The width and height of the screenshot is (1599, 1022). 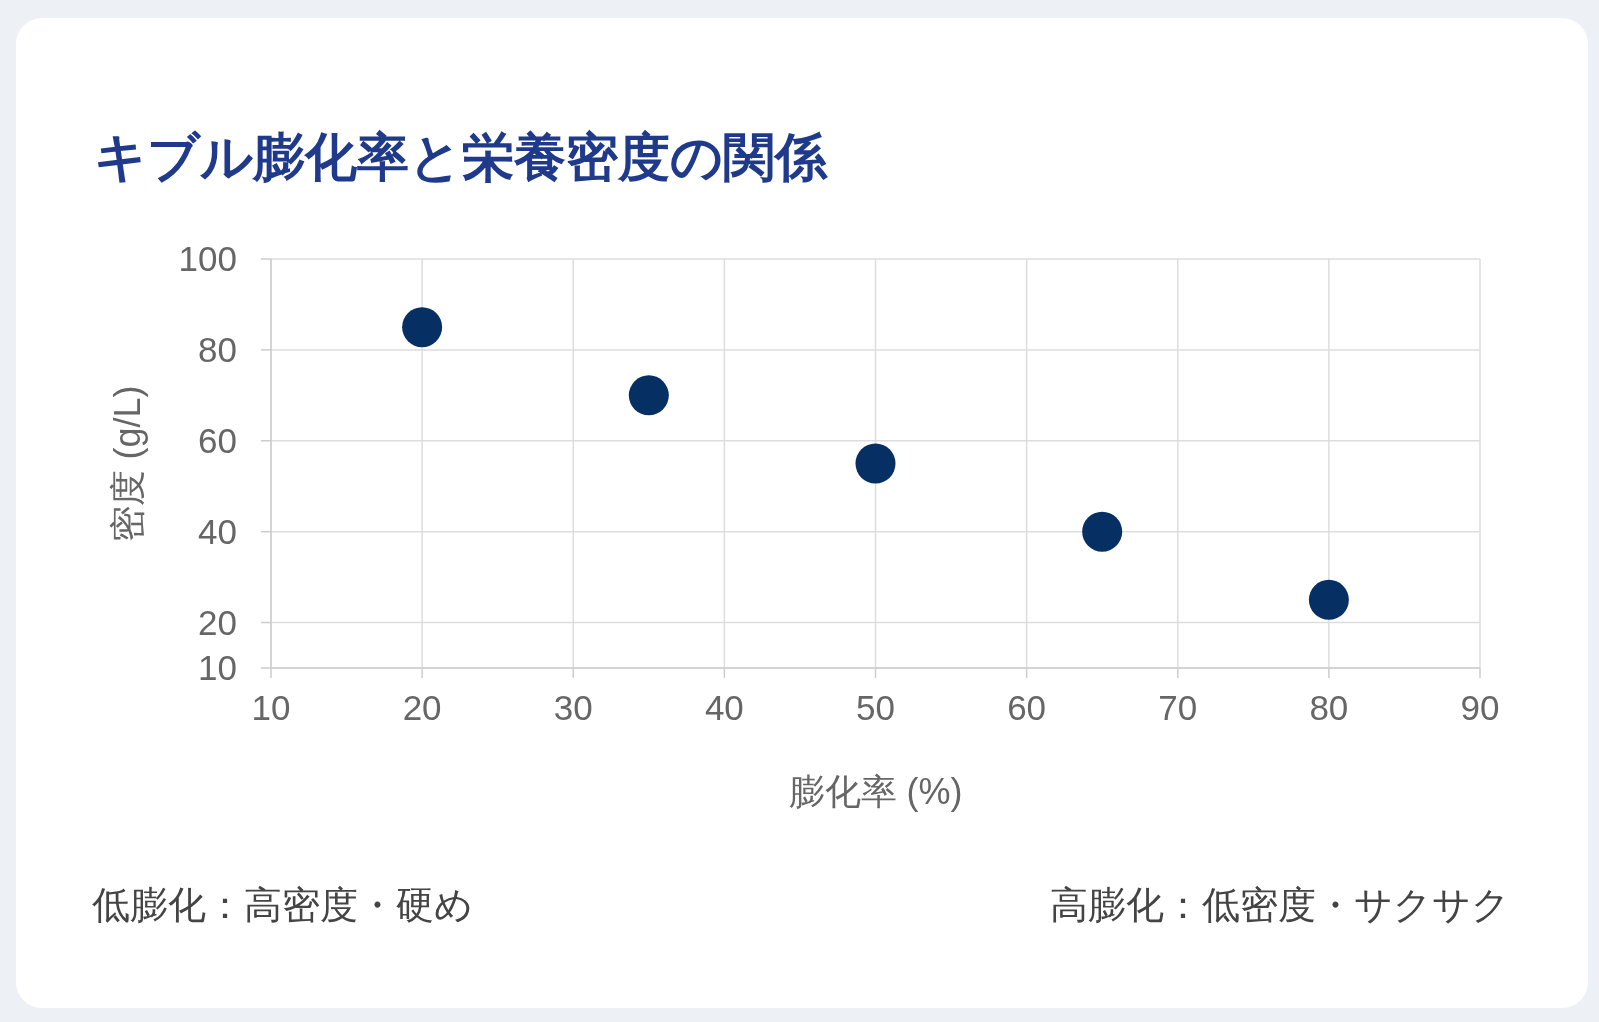 What do you see at coordinates (217, 440) in the screenshot?
I see `y-tick-label: 60` at bounding box center [217, 440].